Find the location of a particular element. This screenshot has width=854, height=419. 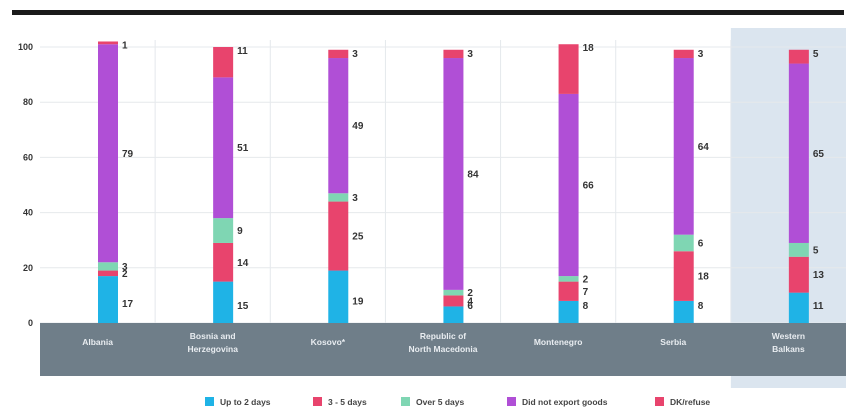

legend-label: Did not export goods is located at coordinates (565, 402).